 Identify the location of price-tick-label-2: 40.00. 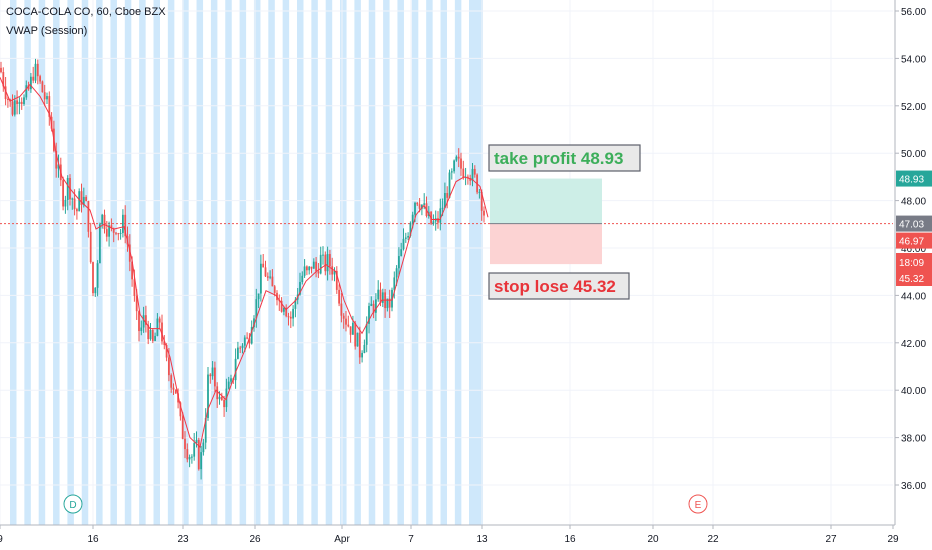
(913, 391).